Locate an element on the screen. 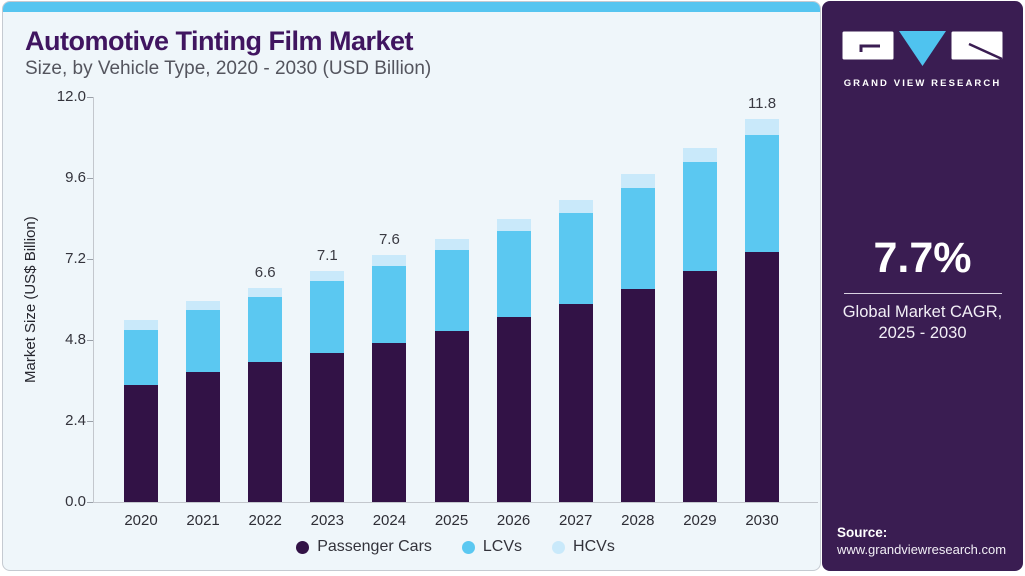  bar-total-label-2023: 7.1 is located at coordinates (327, 256).